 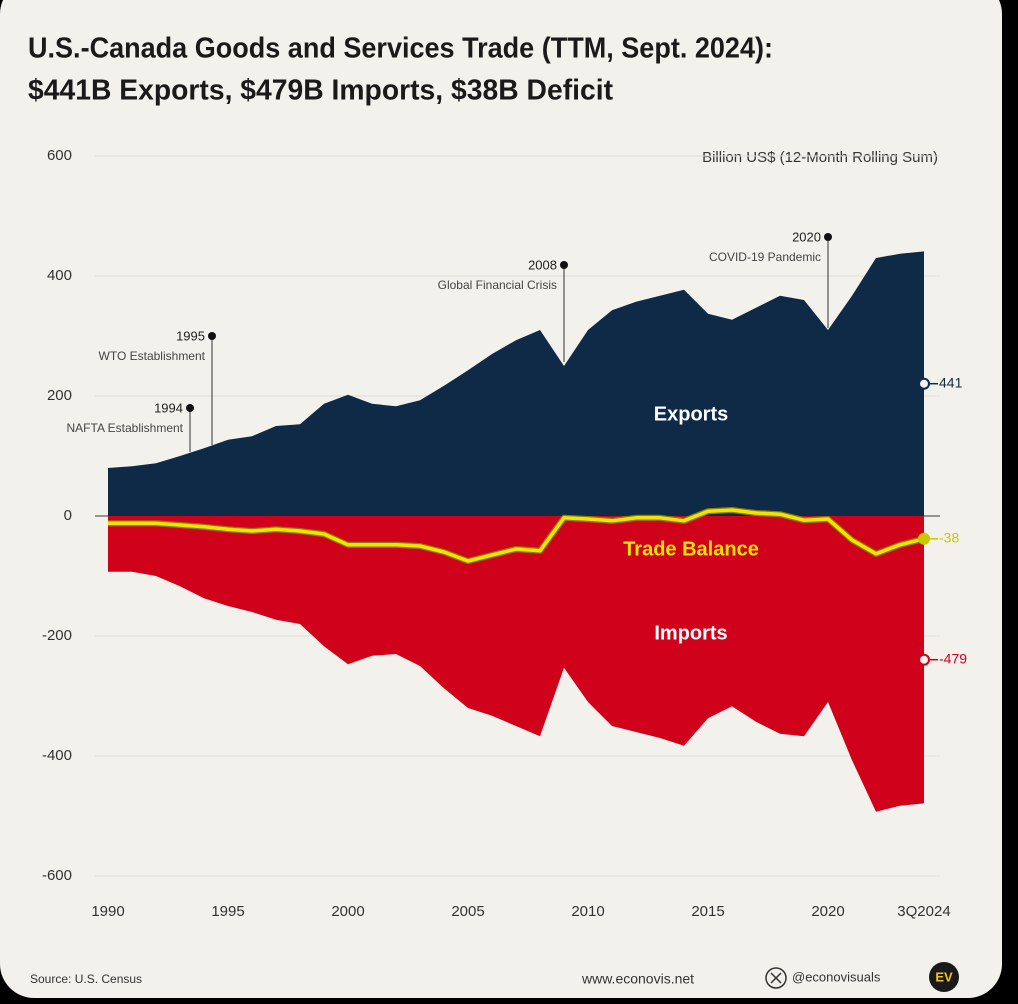 I want to click on series-label: Trade Balance, so click(x=691, y=549).